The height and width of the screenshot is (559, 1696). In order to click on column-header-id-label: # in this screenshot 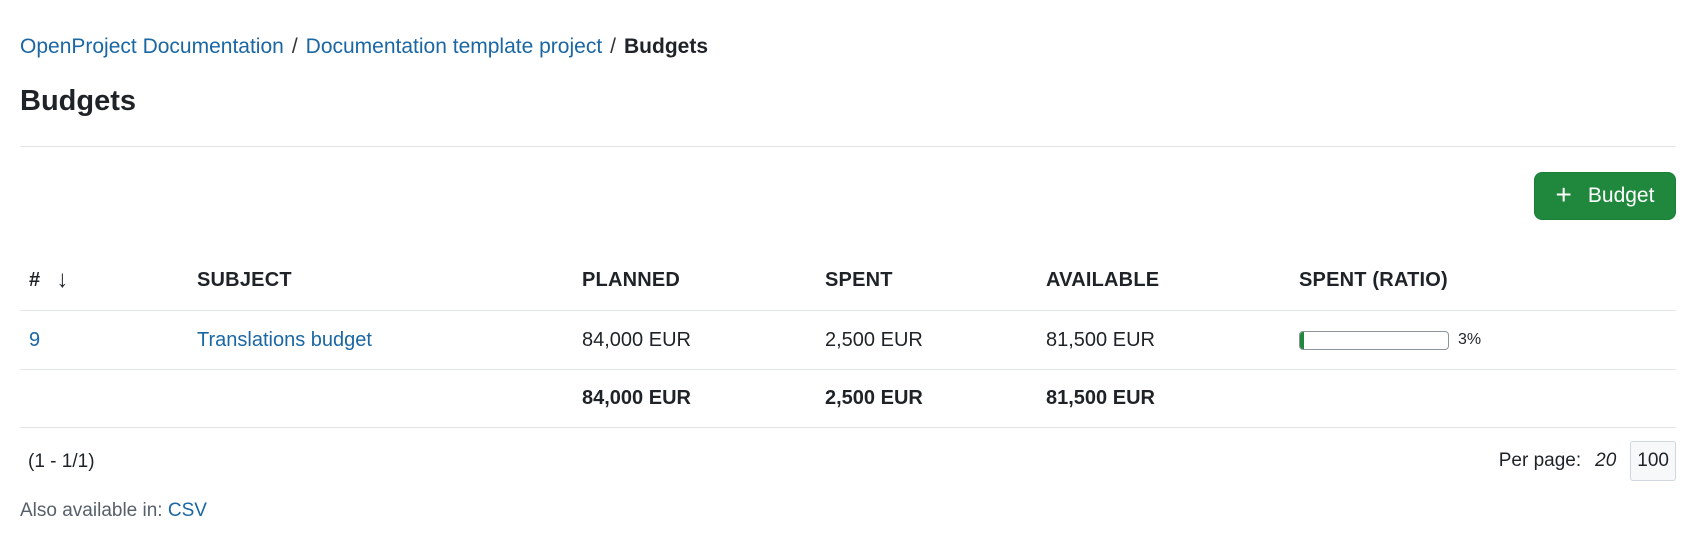, I will do `click(35, 279)`.